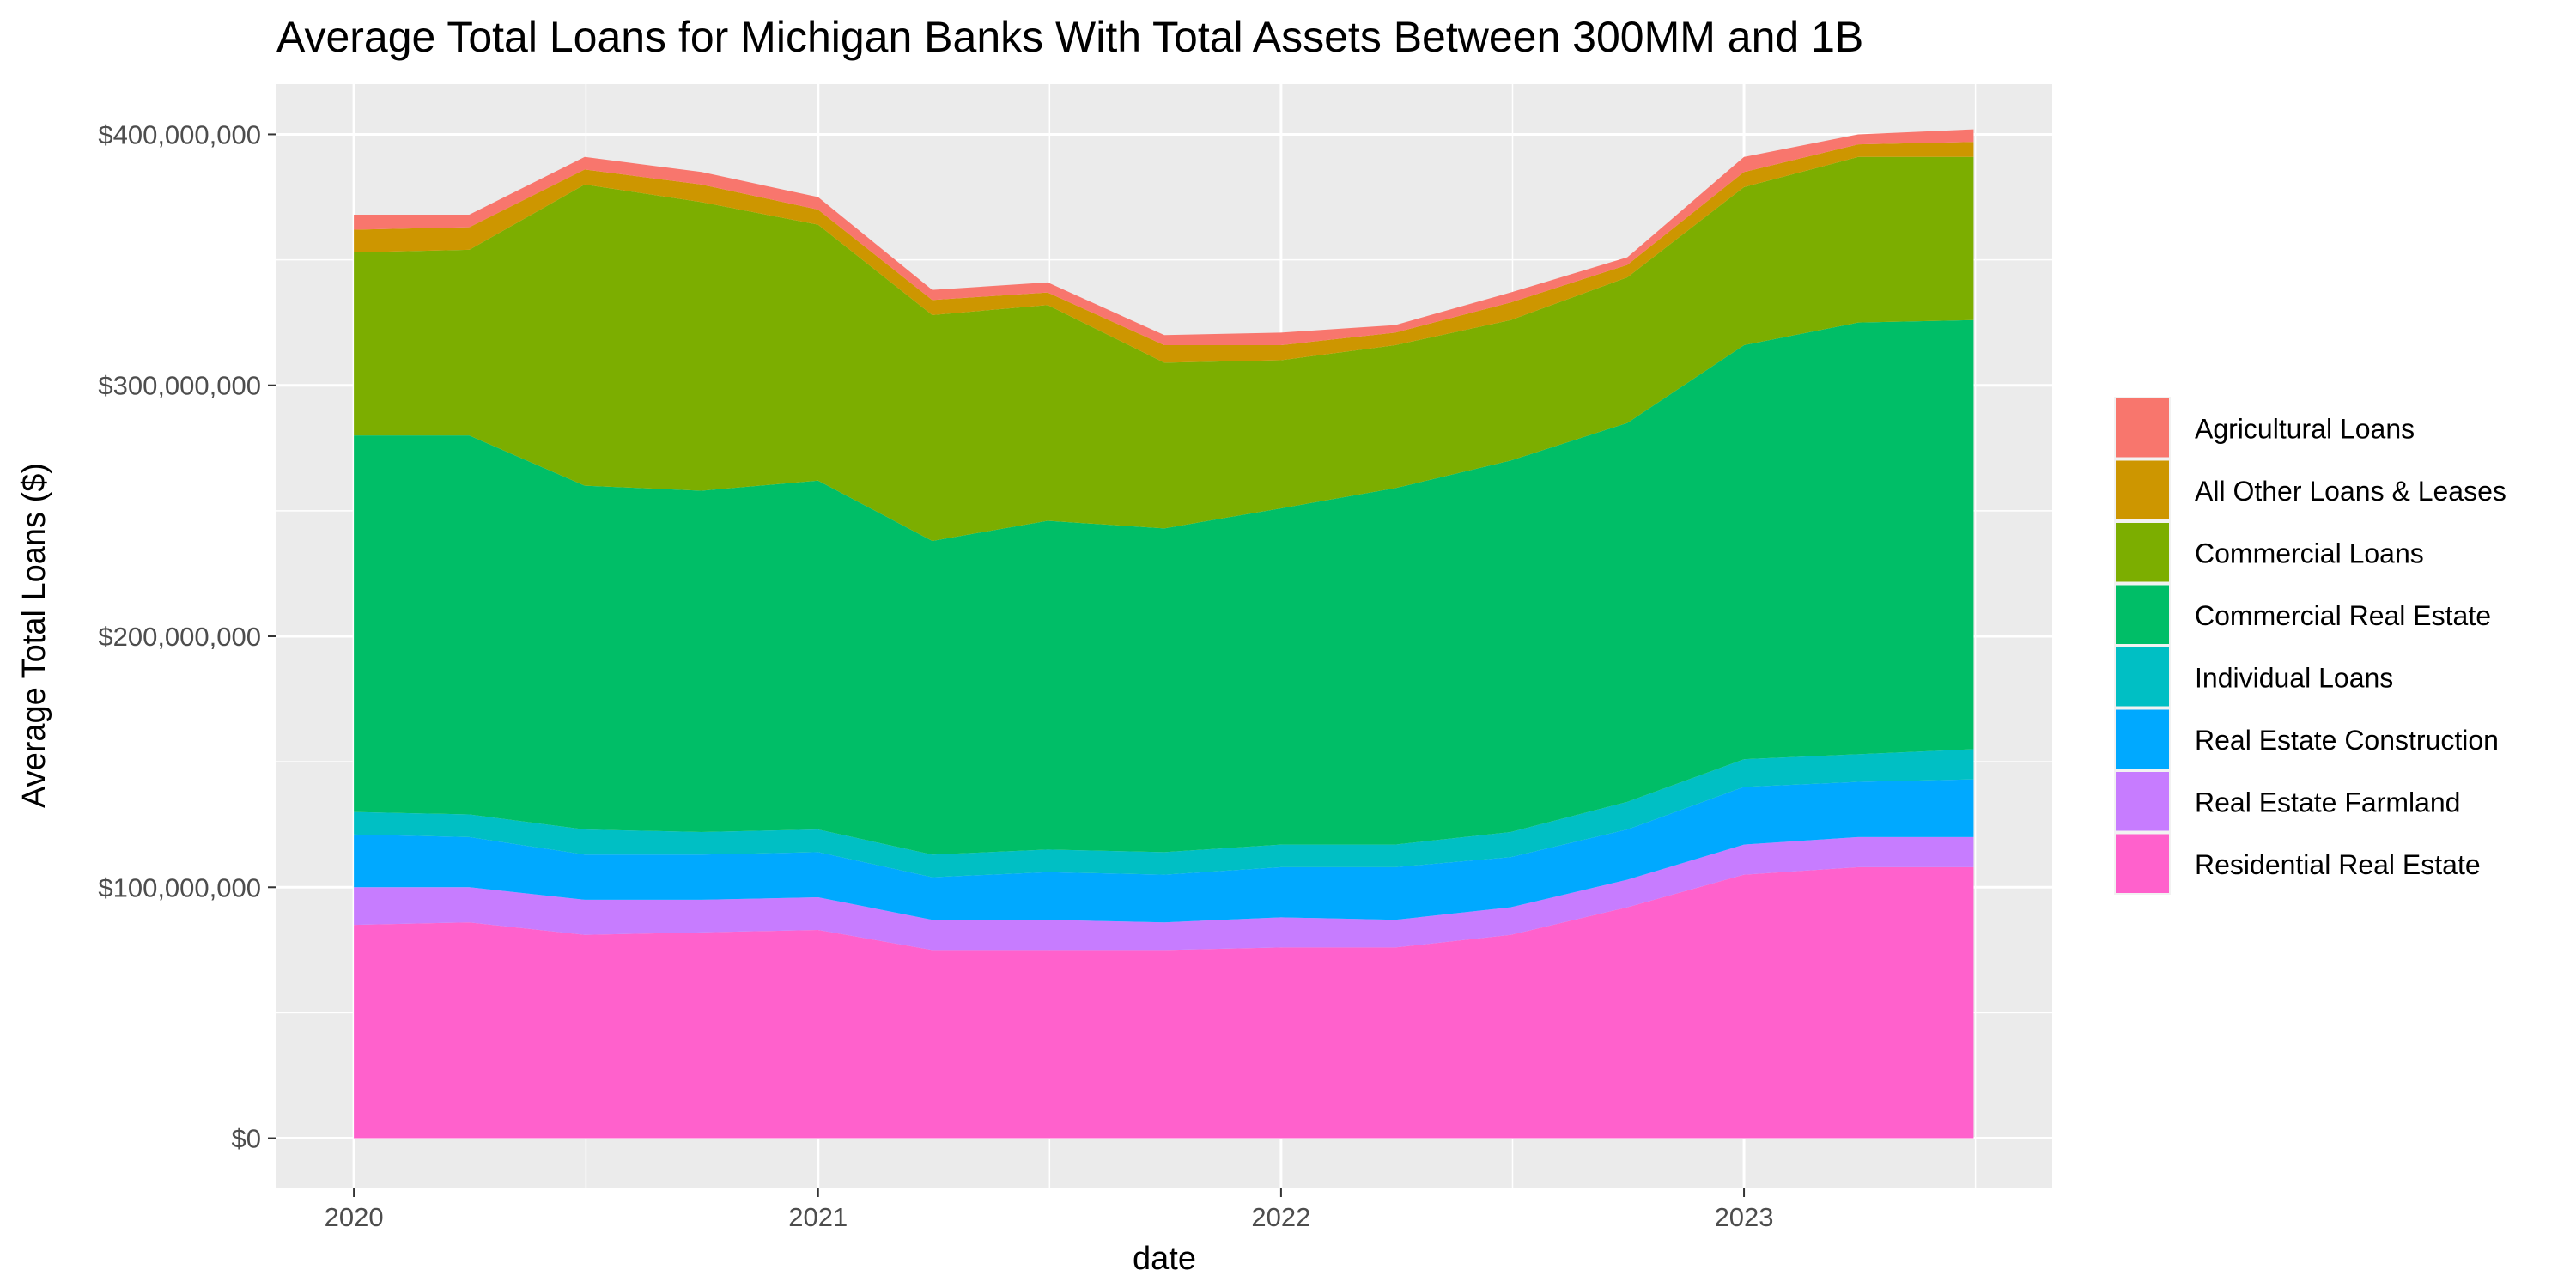 The image size is (2576, 1288). Describe the element at coordinates (1164, 813) in the screenshot. I see `area-series-individual-loans` at that location.